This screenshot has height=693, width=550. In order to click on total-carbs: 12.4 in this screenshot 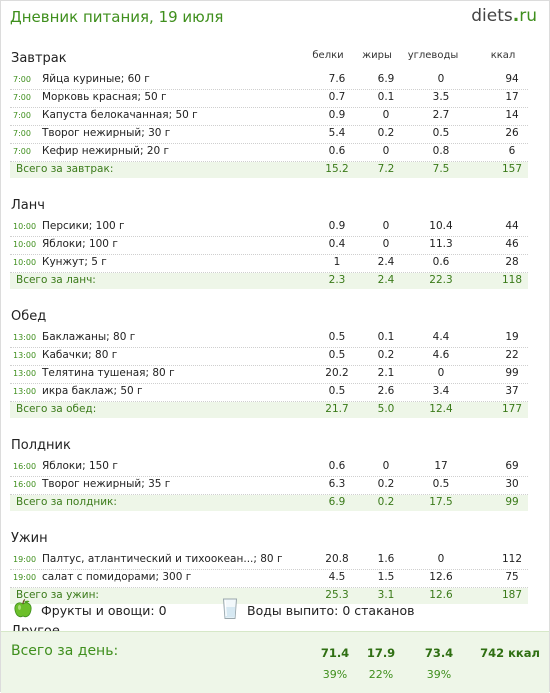, I will do `click(441, 409)`.